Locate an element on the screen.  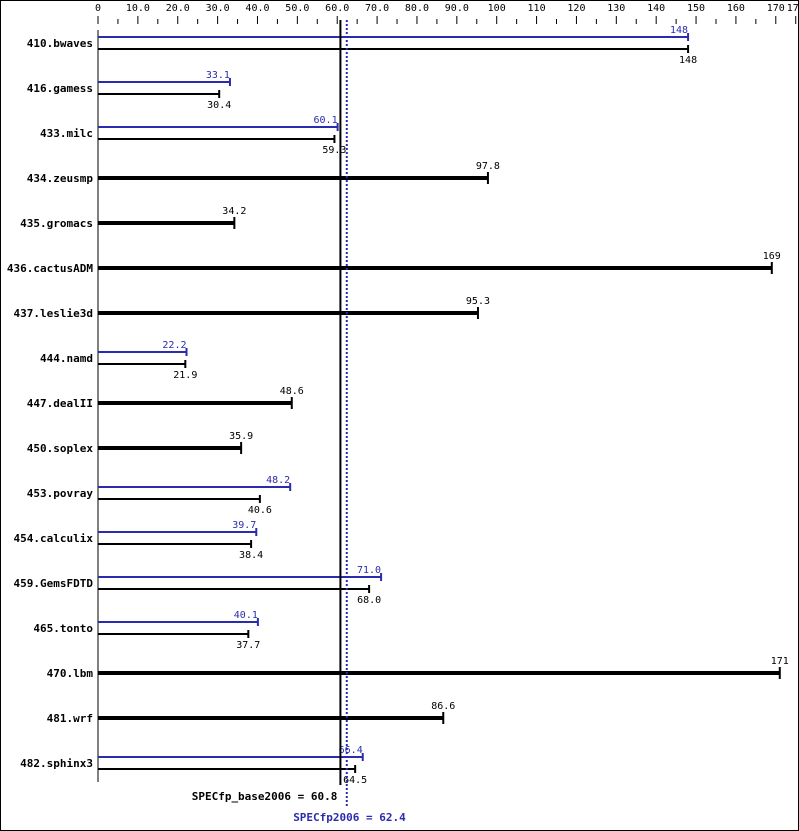
tick-label: 40.0 is located at coordinates (257, 8).